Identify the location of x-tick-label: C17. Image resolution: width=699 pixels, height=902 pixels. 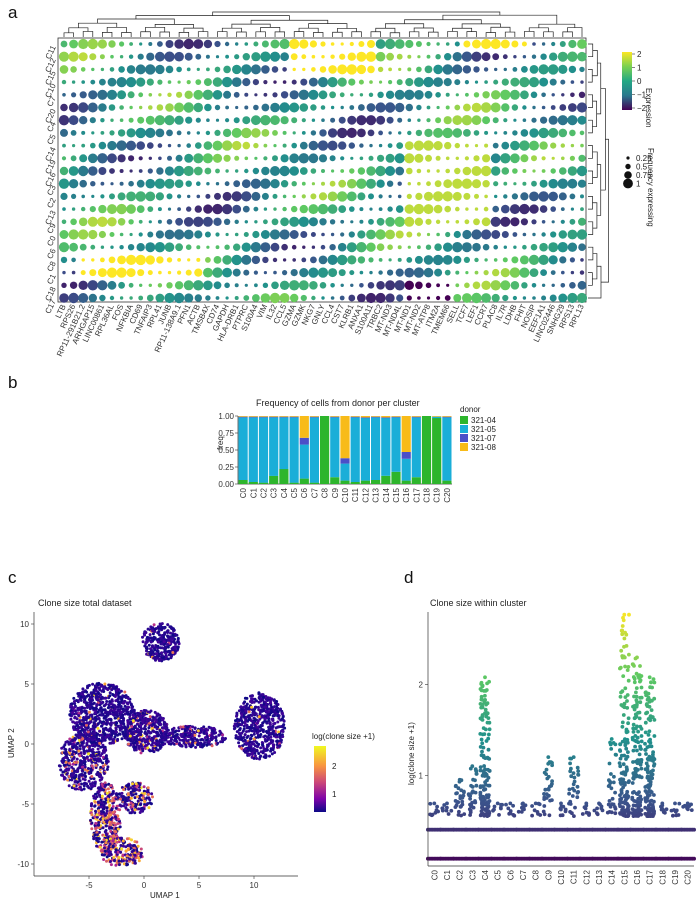
(416, 494).